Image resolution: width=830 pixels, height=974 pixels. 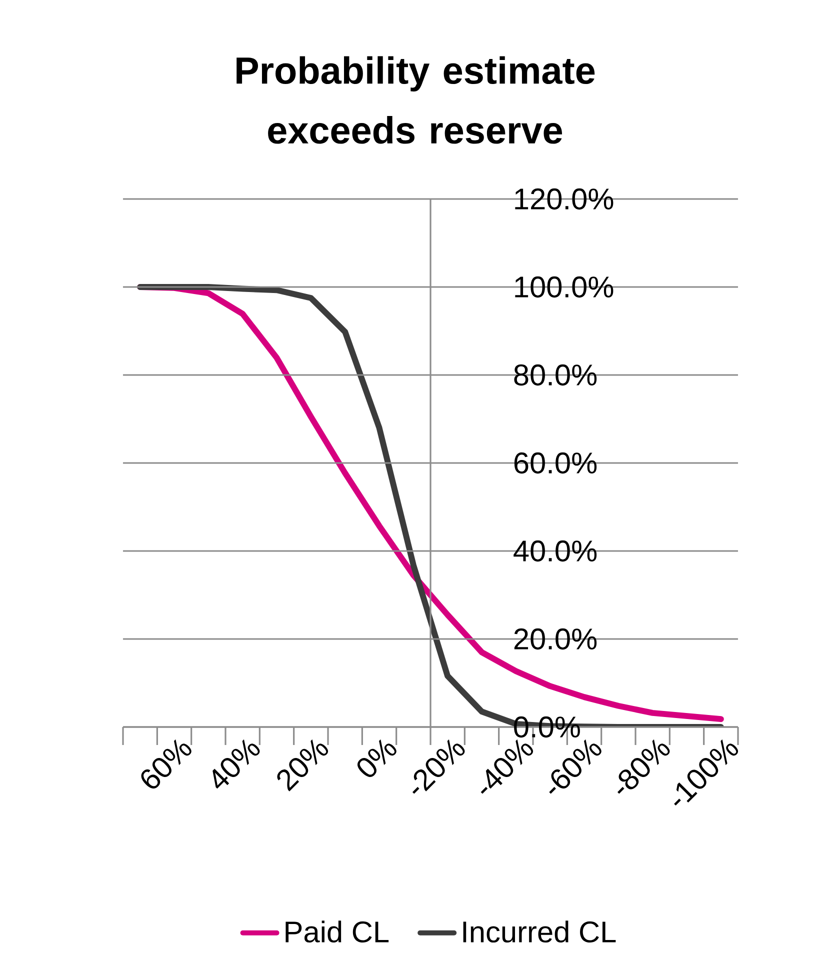 What do you see at coordinates (539, 931) in the screenshot?
I see `legend-label: Incurred CL` at bounding box center [539, 931].